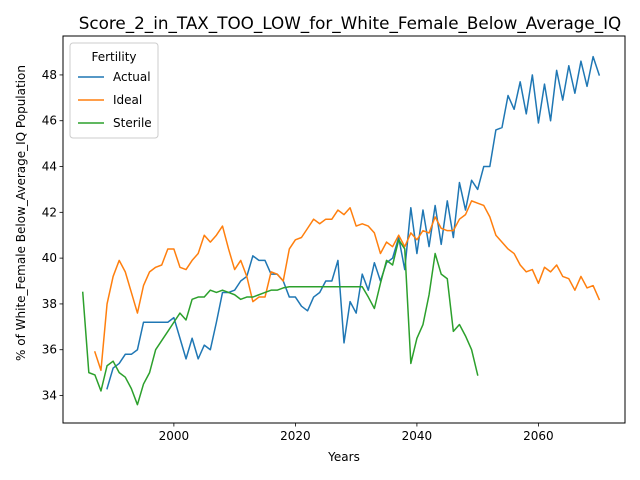 This screenshot has height=480, width=640. Describe the element at coordinates (49, 304) in the screenshot. I see `y-tick-label: 38` at that location.